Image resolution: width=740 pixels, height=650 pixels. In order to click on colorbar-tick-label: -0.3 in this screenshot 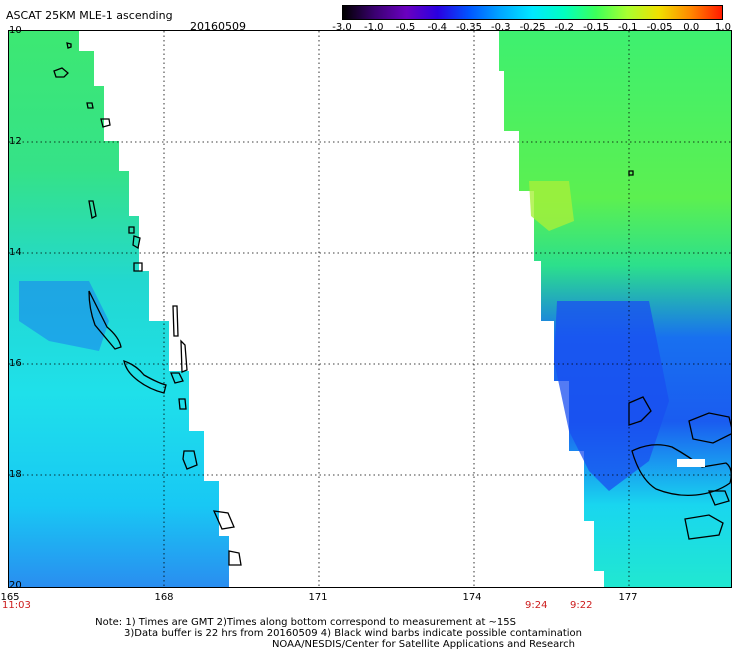, I will do `click(500, 27)`.